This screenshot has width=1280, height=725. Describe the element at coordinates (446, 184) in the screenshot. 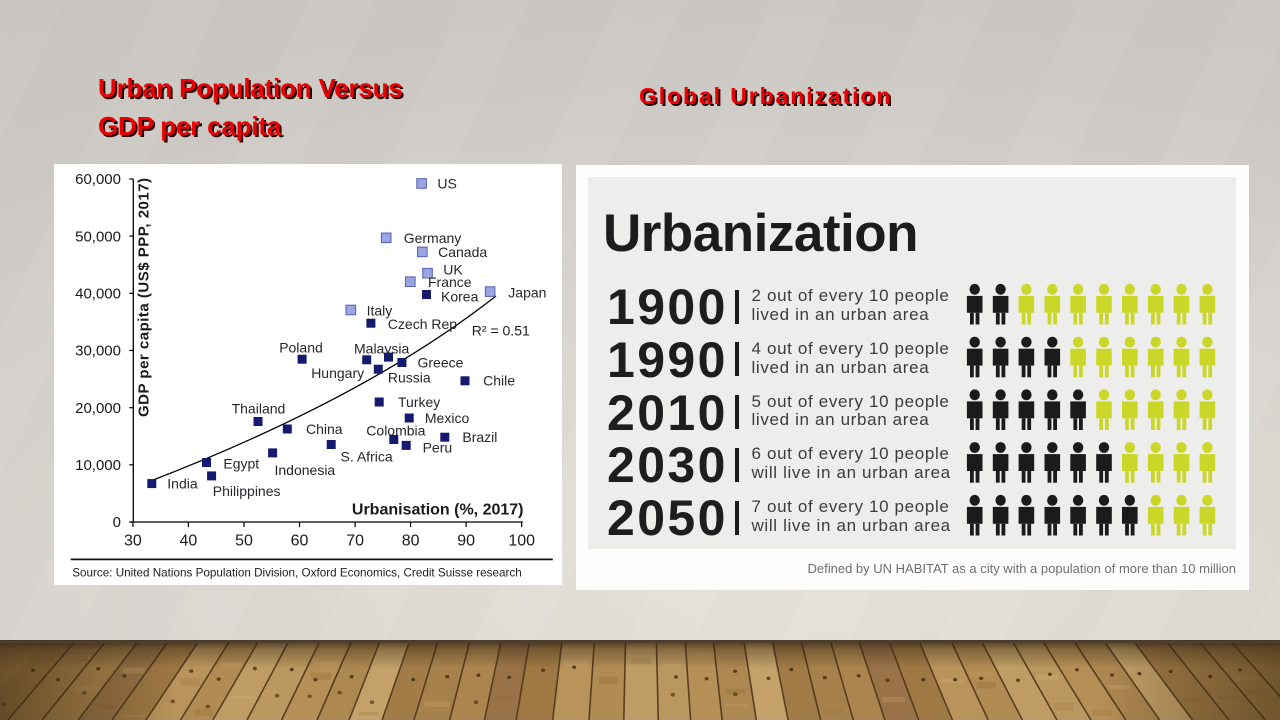

I see `svg-text: US` at that location.